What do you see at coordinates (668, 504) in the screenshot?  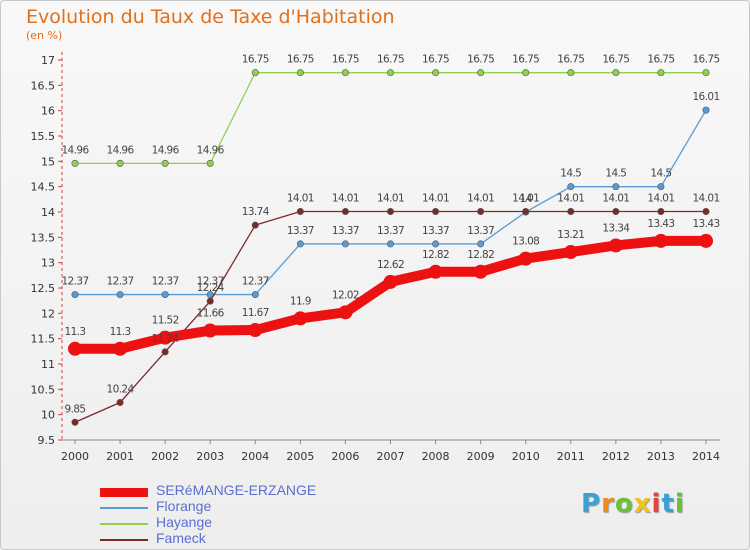 I see `logo-letter: t` at bounding box center [668, 504].